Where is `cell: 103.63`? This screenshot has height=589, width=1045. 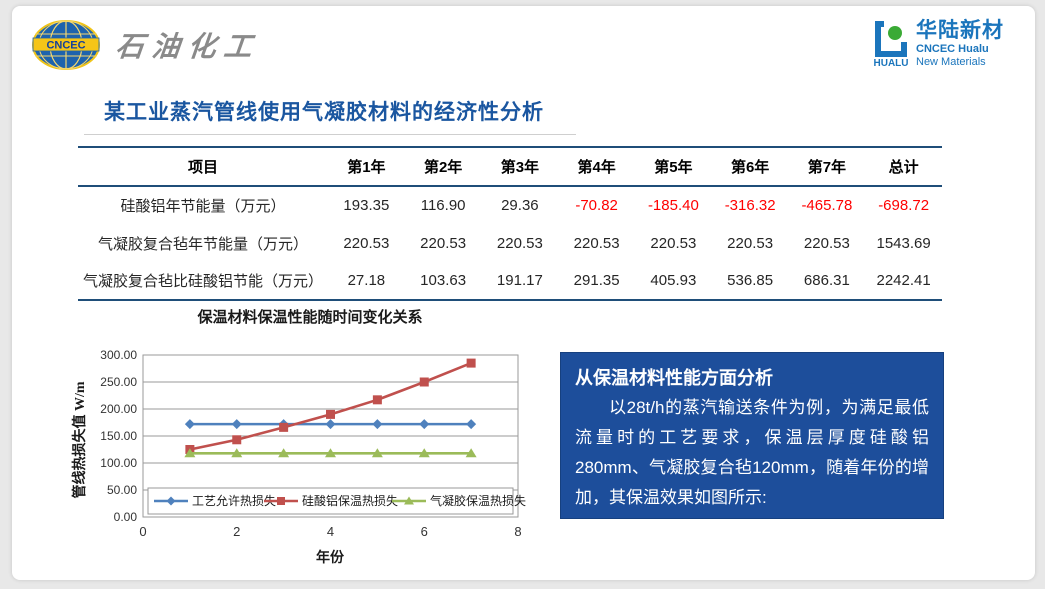
cell: 103.63 is located at coordinates (443, 281).